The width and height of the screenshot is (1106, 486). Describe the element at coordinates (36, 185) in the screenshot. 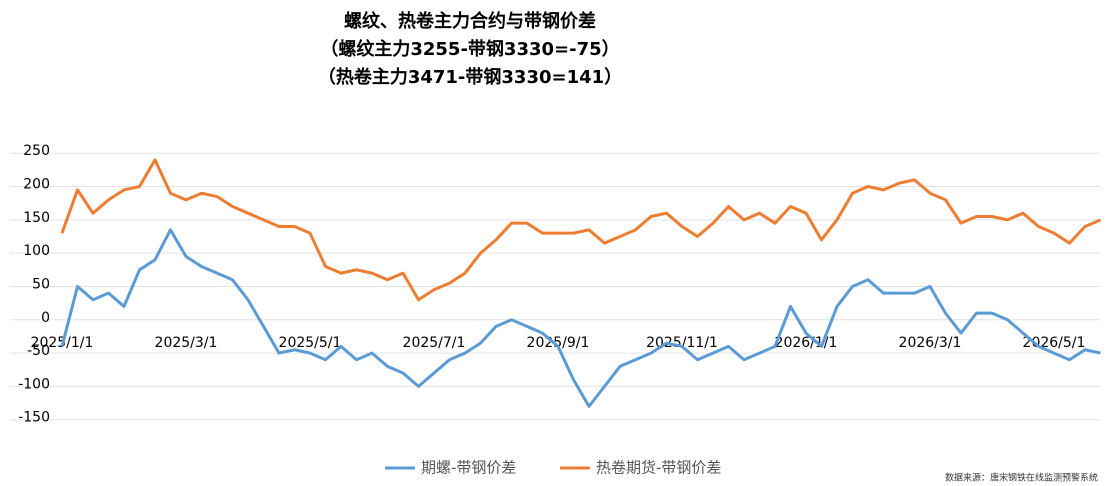

I see `y-tick-label: 200` at that location.